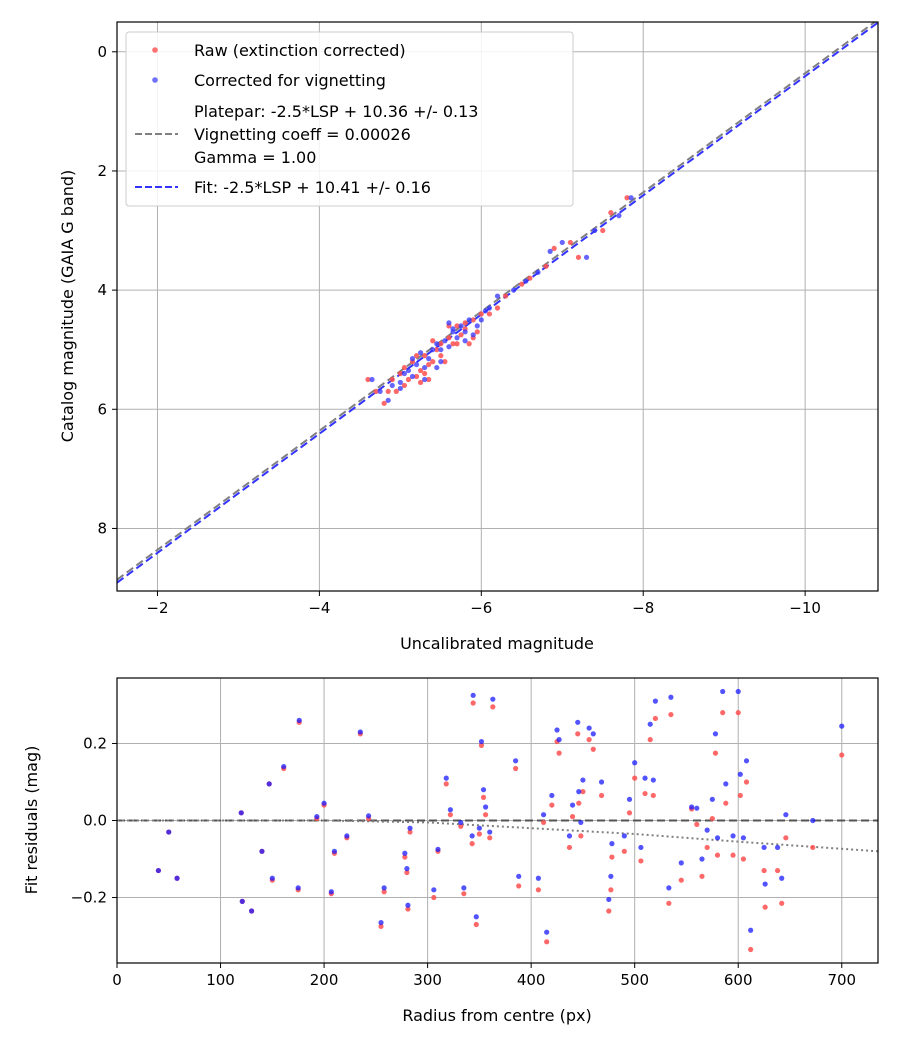 This screenshot has width=900, height=1050. I want to click on bottom-y-axis-label: Fit residuals (mag), so click(31, 820).